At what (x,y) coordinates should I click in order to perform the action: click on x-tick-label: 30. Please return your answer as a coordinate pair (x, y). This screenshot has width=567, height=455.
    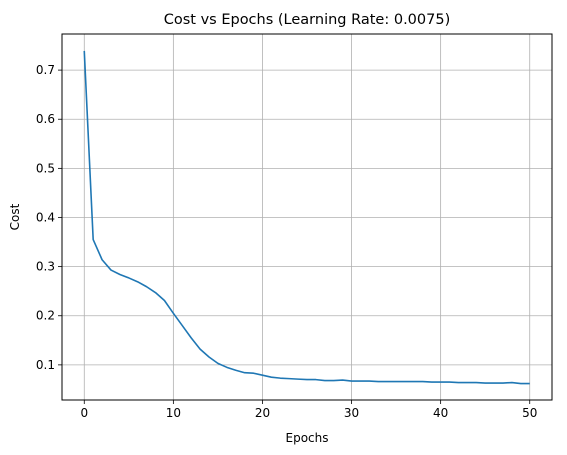
    Looking at the image, I should click on (351, 413).